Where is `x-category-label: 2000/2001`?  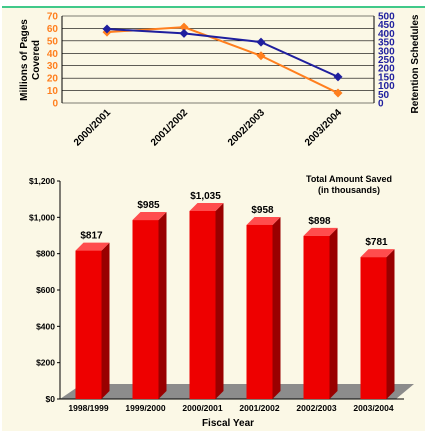
x-category-label: 2000/2001 is located at coordinates (202, 408).